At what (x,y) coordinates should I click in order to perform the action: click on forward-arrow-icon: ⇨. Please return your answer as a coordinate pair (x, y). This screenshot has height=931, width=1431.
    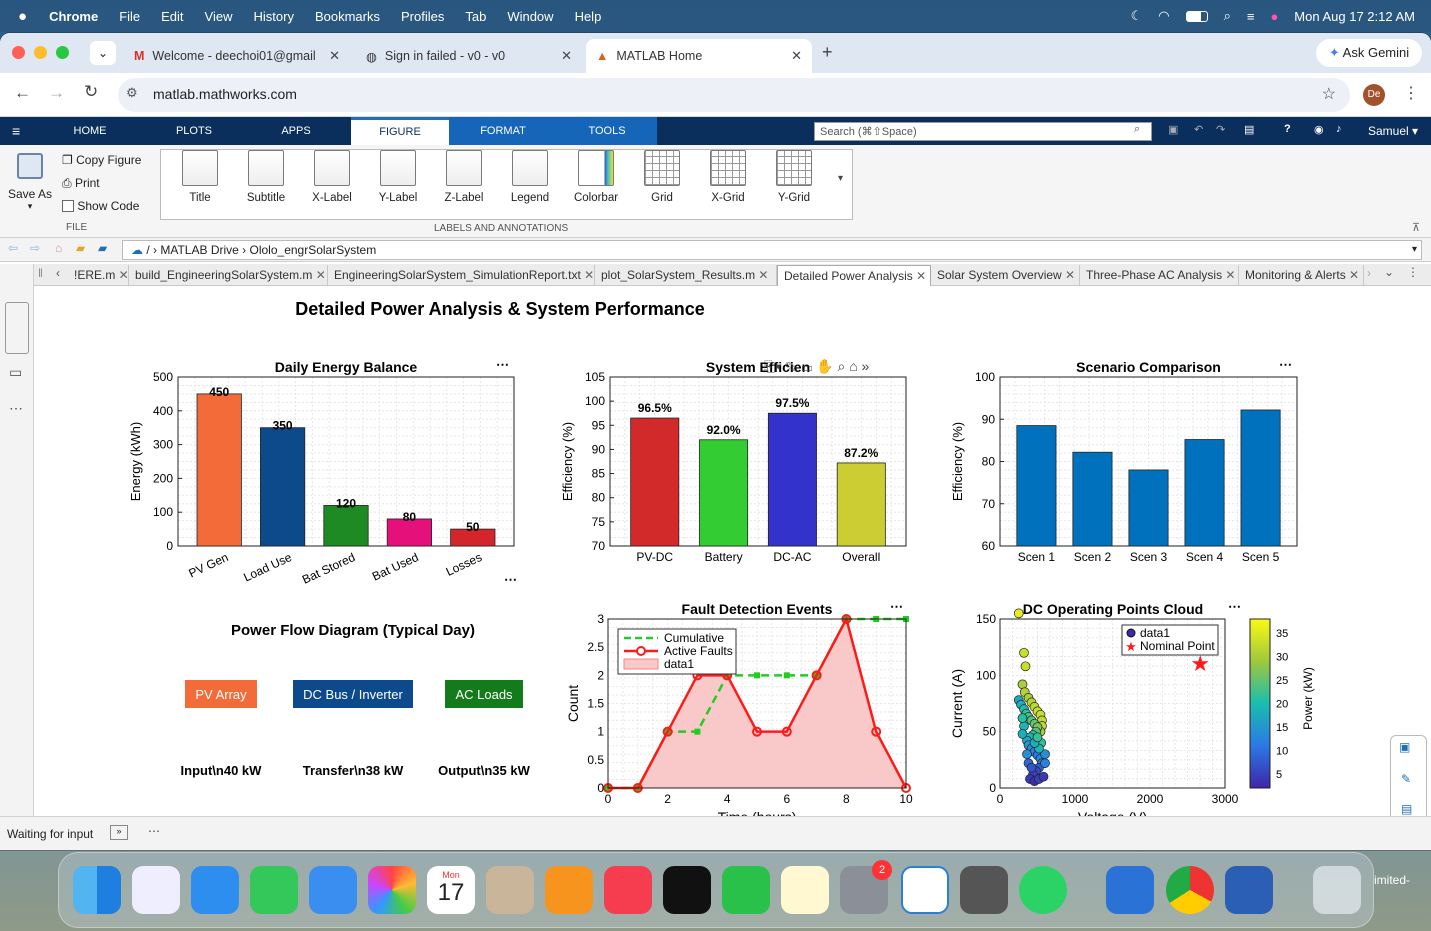
    Looking at the image, I should click on (35, 248).